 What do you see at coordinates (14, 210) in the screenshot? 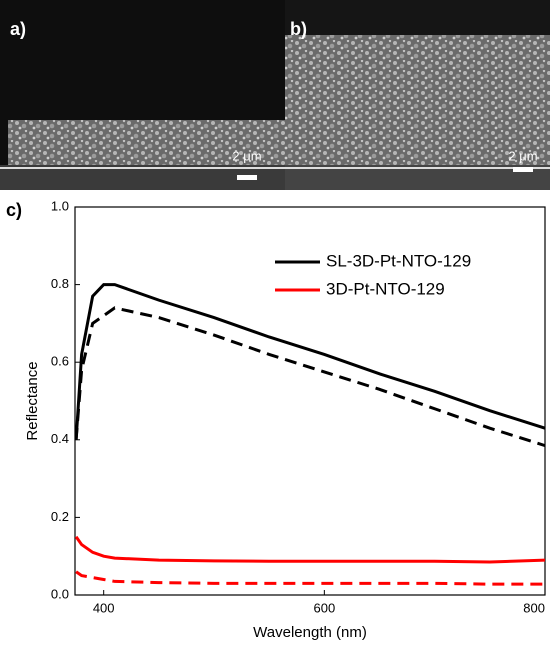
I see `panel-label: c)` at bounding box center [14, 210].